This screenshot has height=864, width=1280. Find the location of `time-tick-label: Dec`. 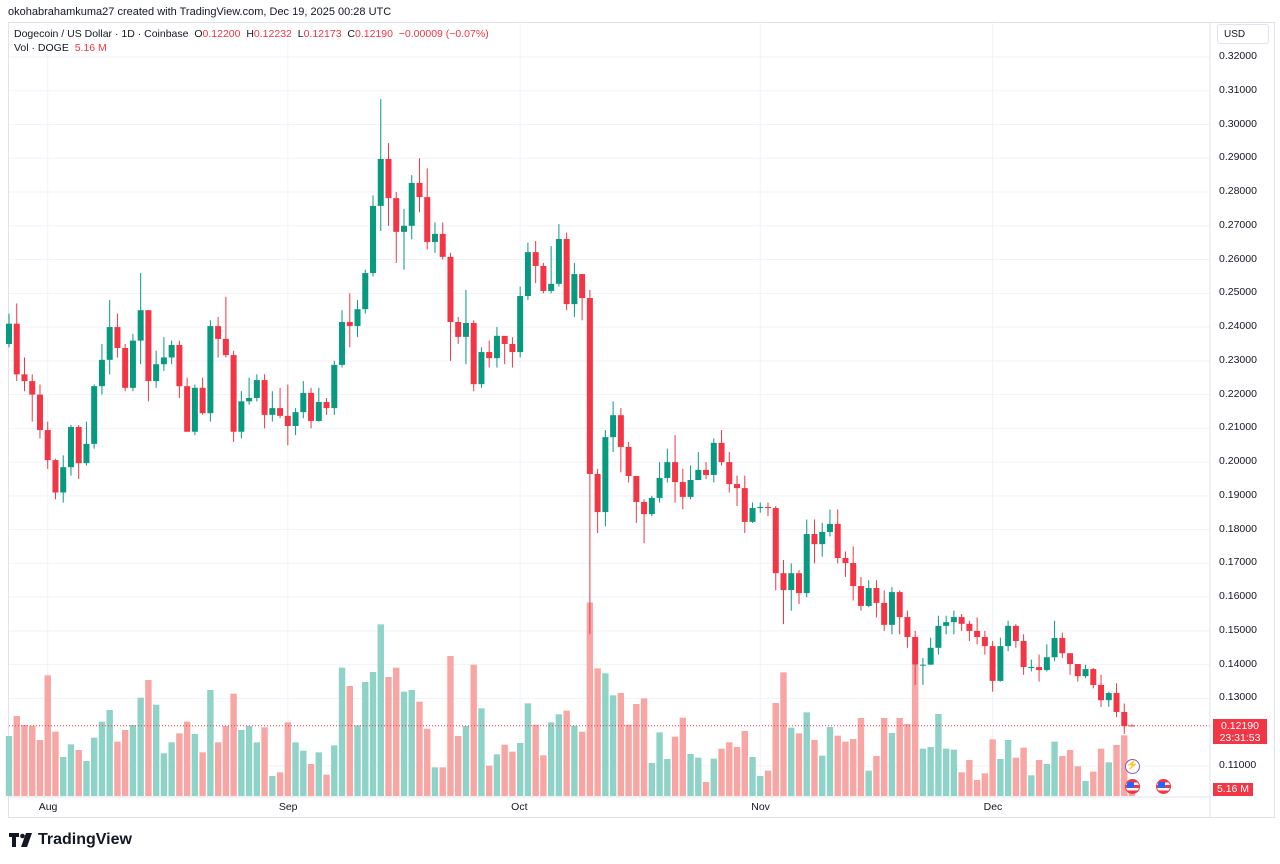

time-tick-label: Dec is located at coordinates (993, 807).